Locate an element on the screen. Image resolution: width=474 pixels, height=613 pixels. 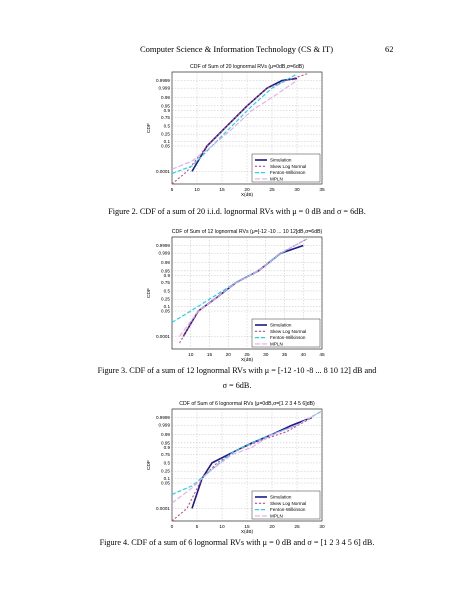
fig3-ytick-1: 0.999 is located at coordinates (165, 253).